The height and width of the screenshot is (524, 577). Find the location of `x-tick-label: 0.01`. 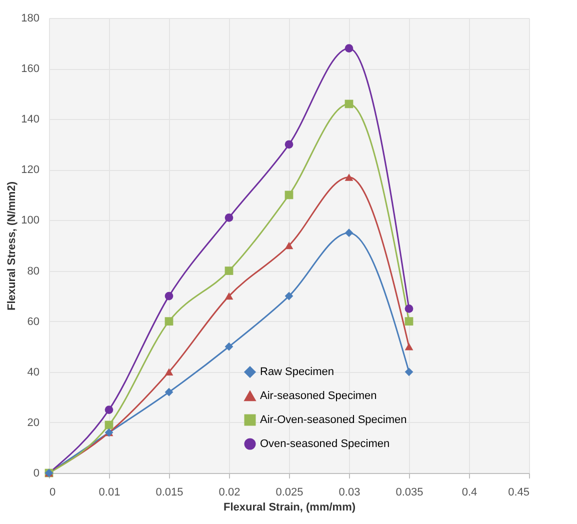

x-tick-label: 0.01 is located at coordinates (109, 492).